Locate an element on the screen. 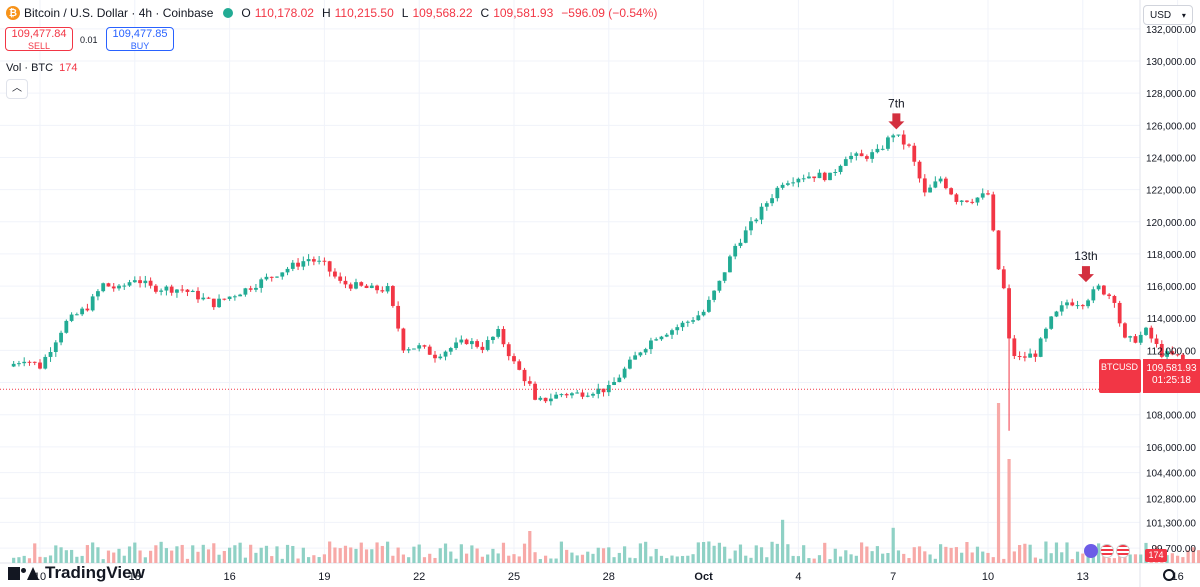 This screenshot has height=587, width=1200. y-tick-label: 116,000.00 is located at coordinates (1172, 287).